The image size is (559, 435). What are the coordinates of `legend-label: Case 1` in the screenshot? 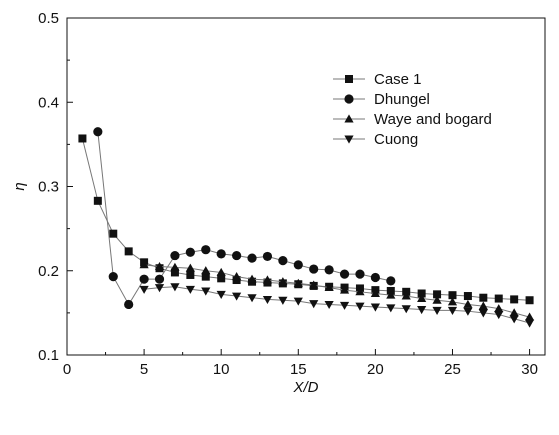 It's located at (398, 79).